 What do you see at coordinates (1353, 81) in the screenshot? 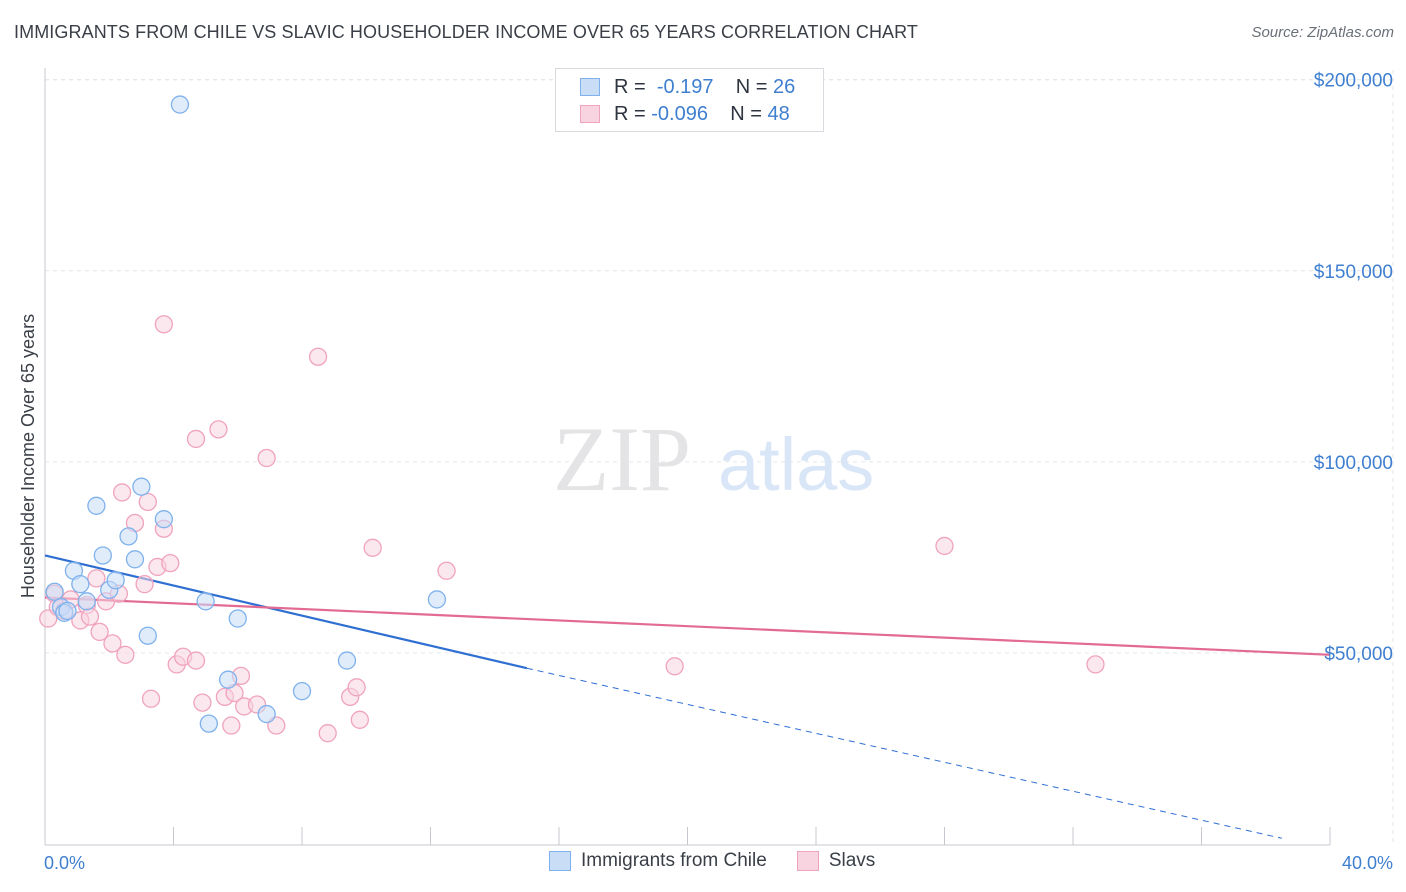
I see `y-tick-label: $200,000` at bounding box center [1353, 81].